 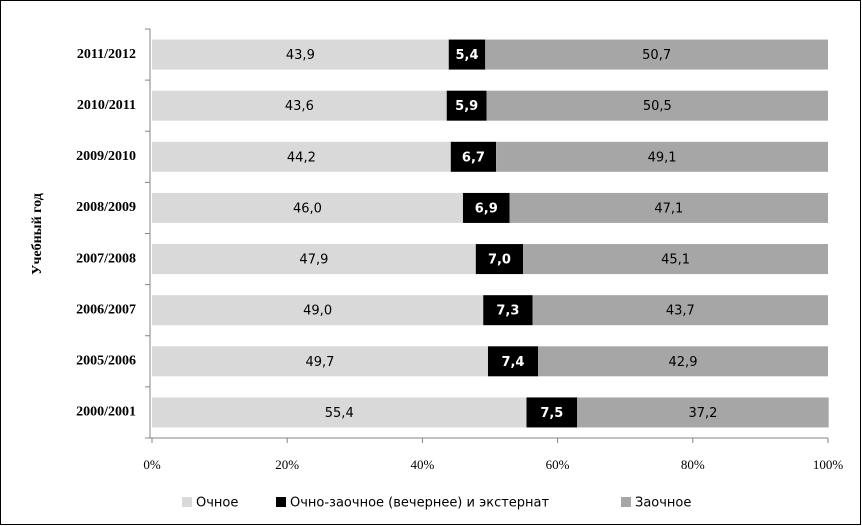 I want to click on y-tick-label: 2007/2008, so click(x=106, y=258).